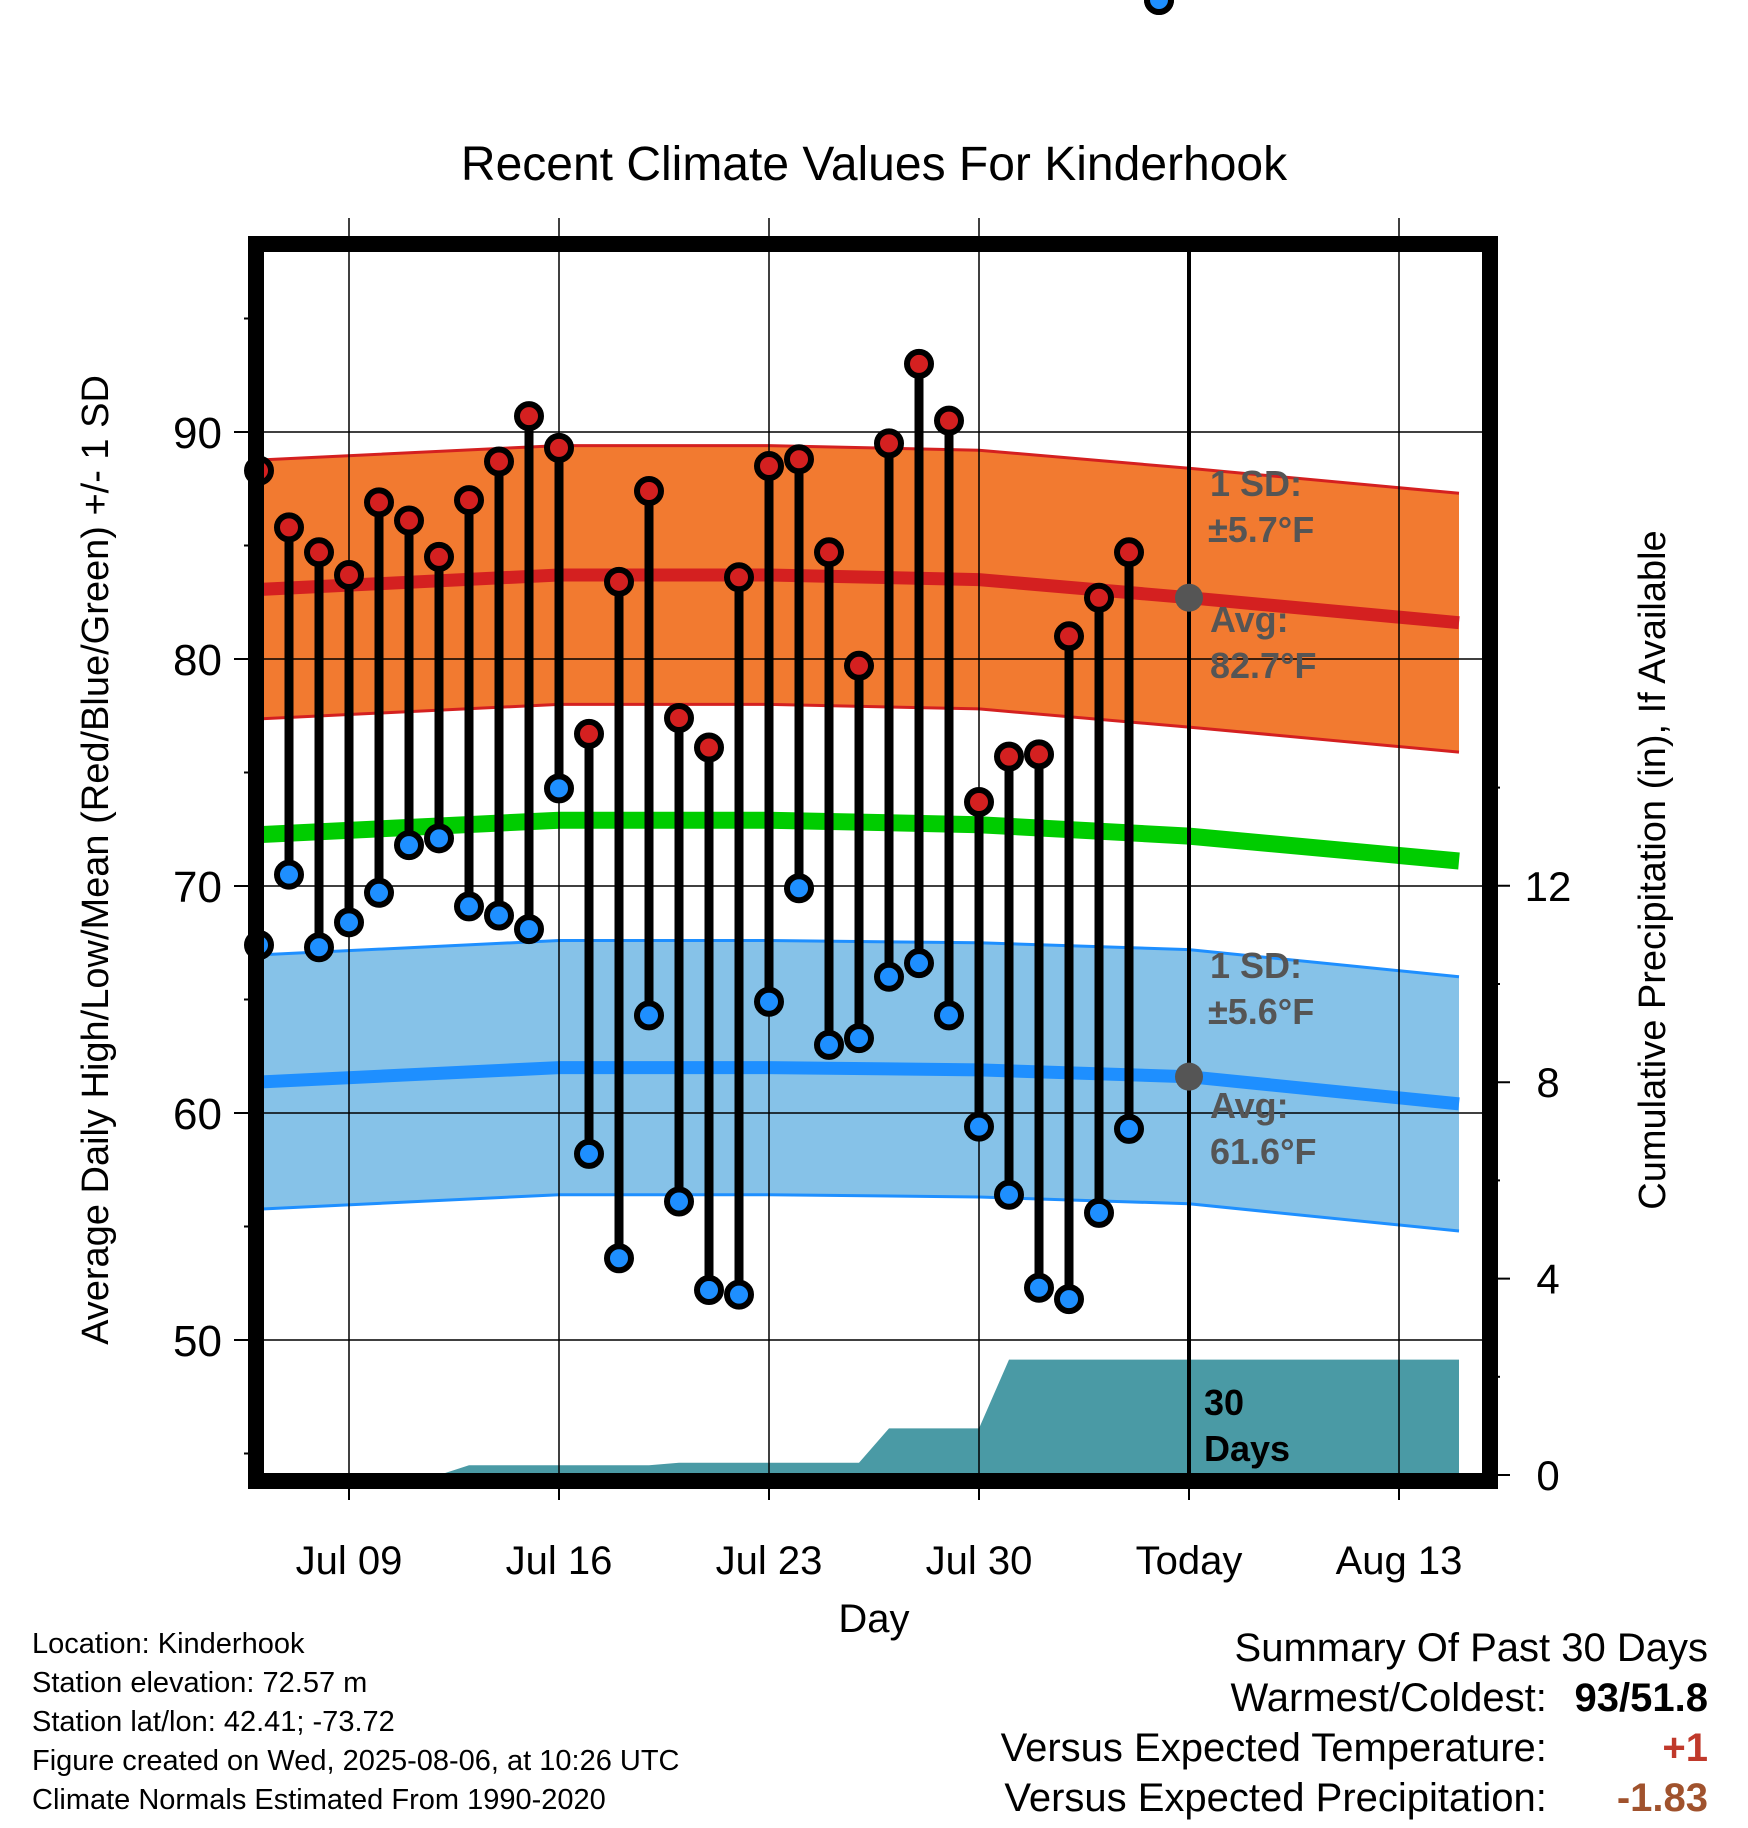 The height and width of the screenshot is (1828, 1748). What do you see at coordinates (874, 164) in the screenshot?
I see `chart-title: Recent Climate Values For Kinderhook` at bounding box center [874, 164].